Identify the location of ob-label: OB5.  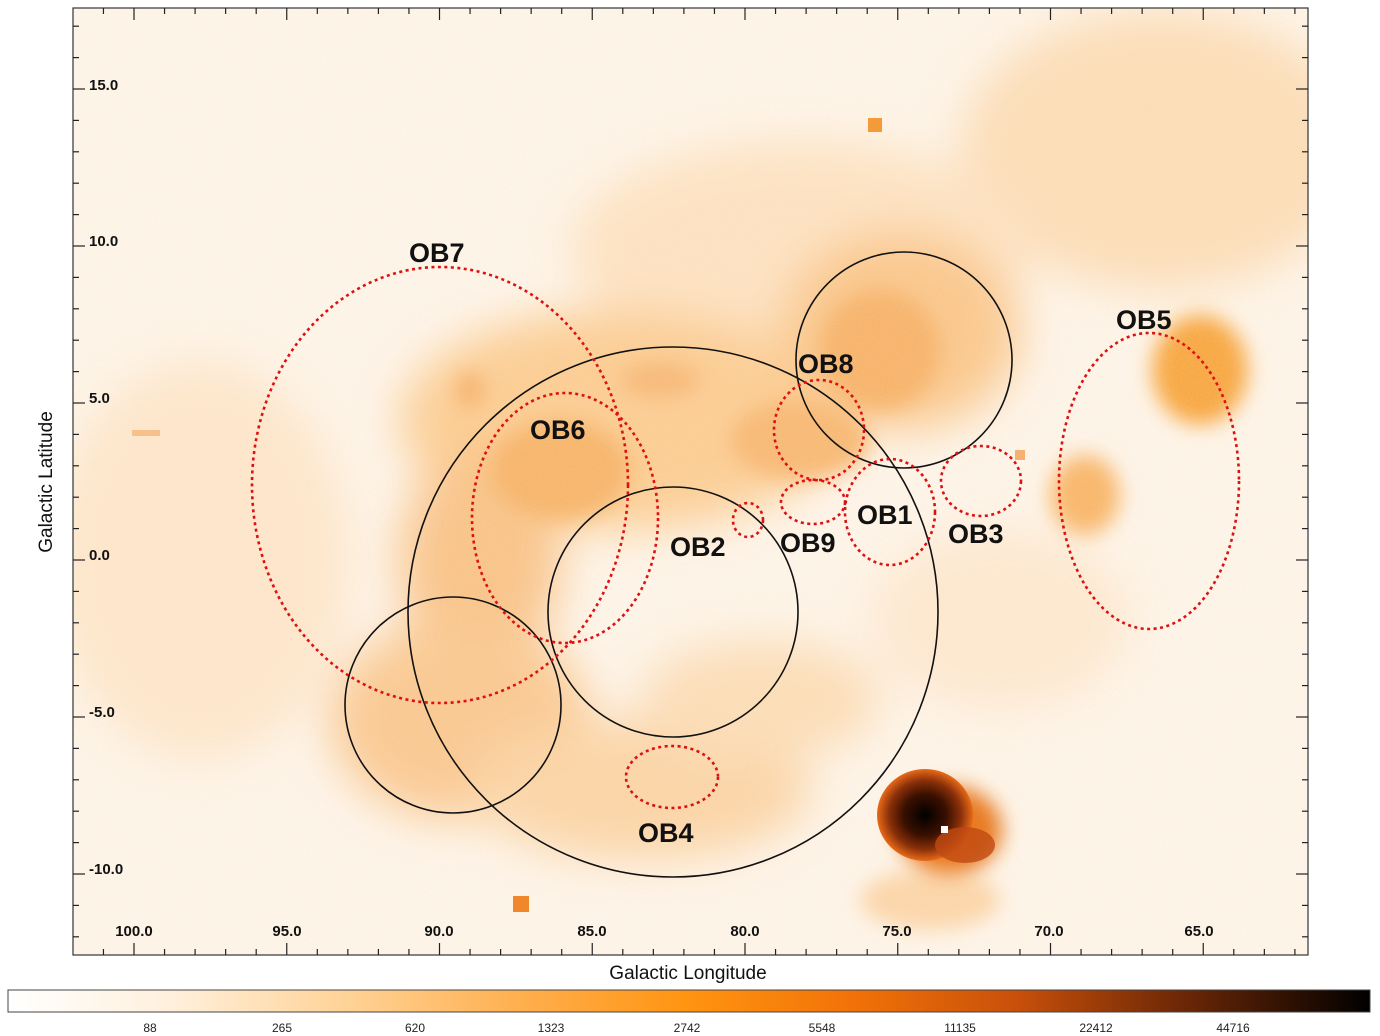
(1144, 320).